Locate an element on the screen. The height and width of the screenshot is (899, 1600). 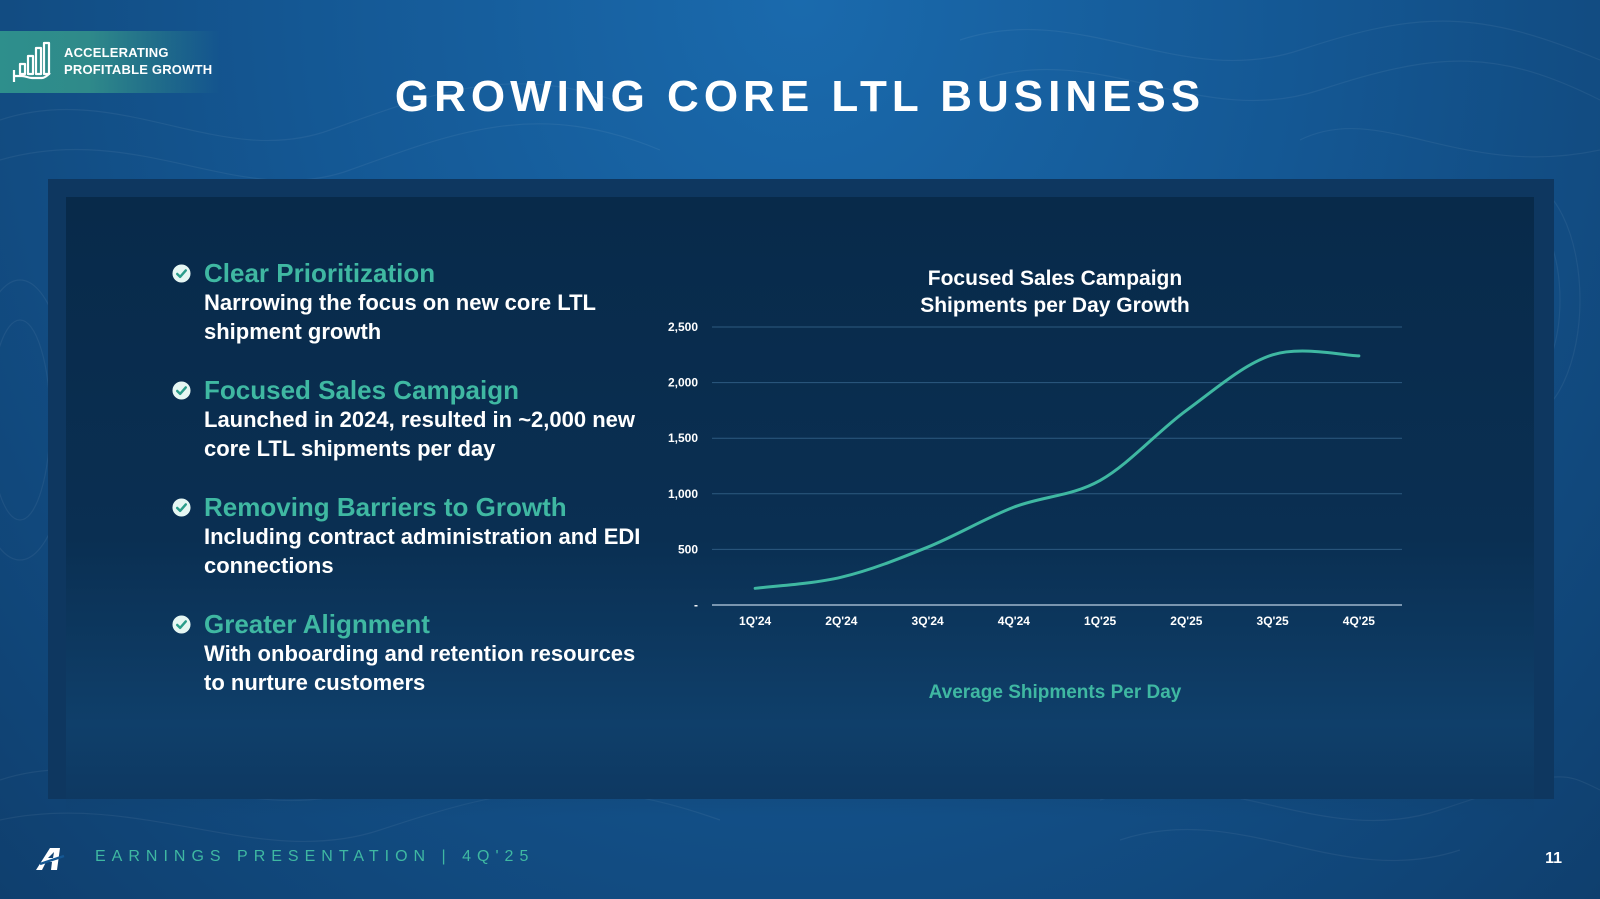
x-tick-label: 4Q'25 is located at coordinates (1359, 621).